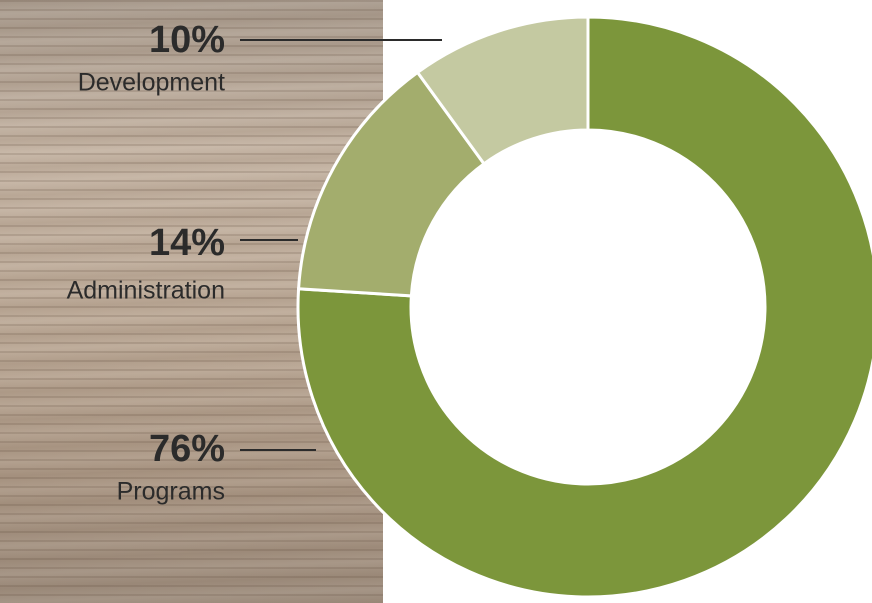  I want to click on value-label: 14%, so click(187, 243).